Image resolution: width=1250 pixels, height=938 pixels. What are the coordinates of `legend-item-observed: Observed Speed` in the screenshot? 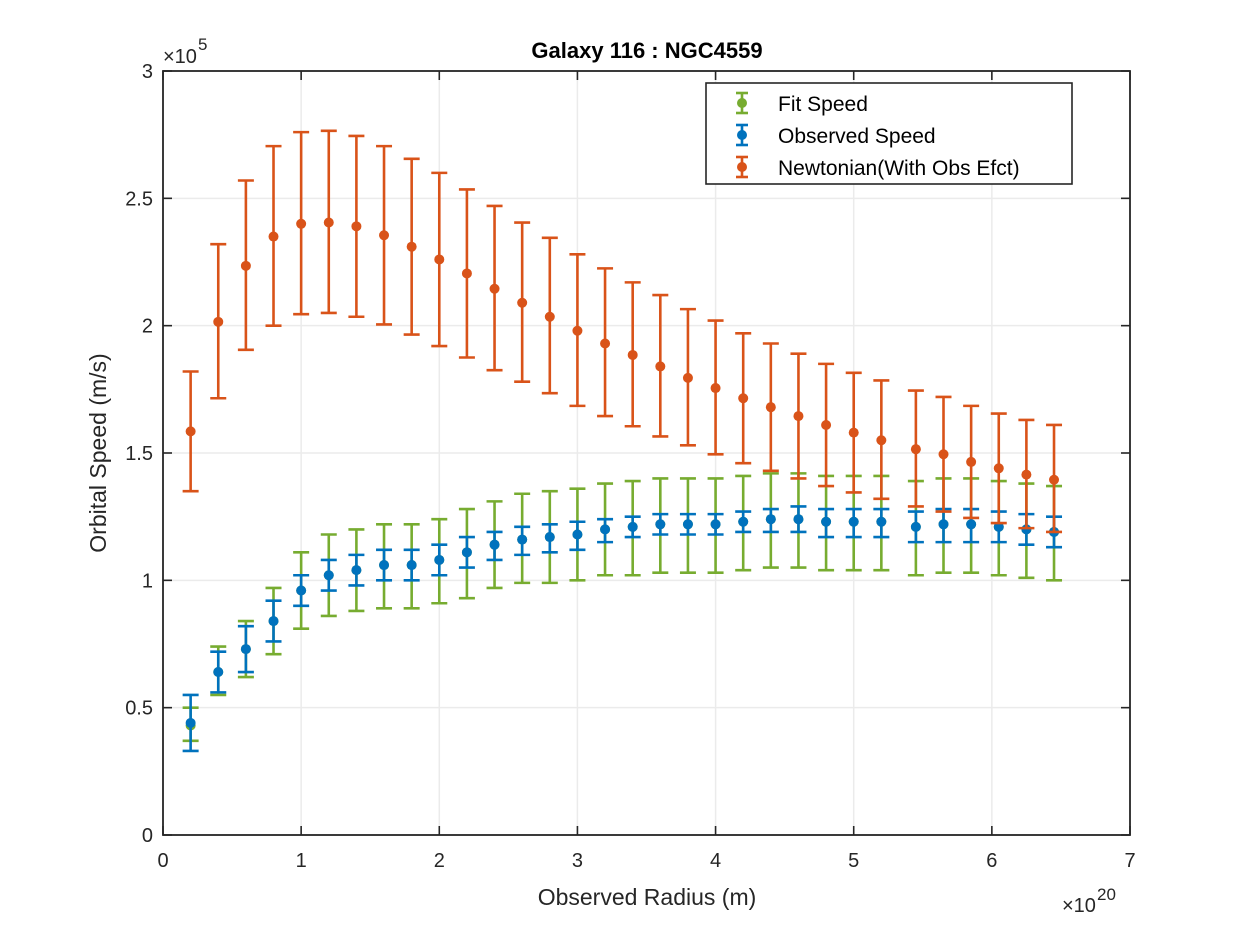 It's located at (836, 135).